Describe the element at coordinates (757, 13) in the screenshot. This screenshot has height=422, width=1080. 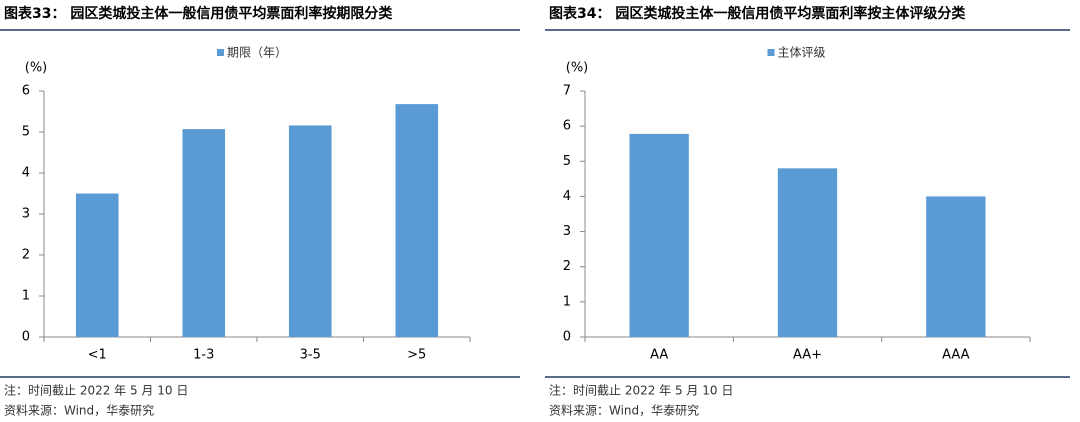
I see `chart-title: 图表34： 园区类城投主体一般信用债平均票面利率按主体评级分类` at that location.